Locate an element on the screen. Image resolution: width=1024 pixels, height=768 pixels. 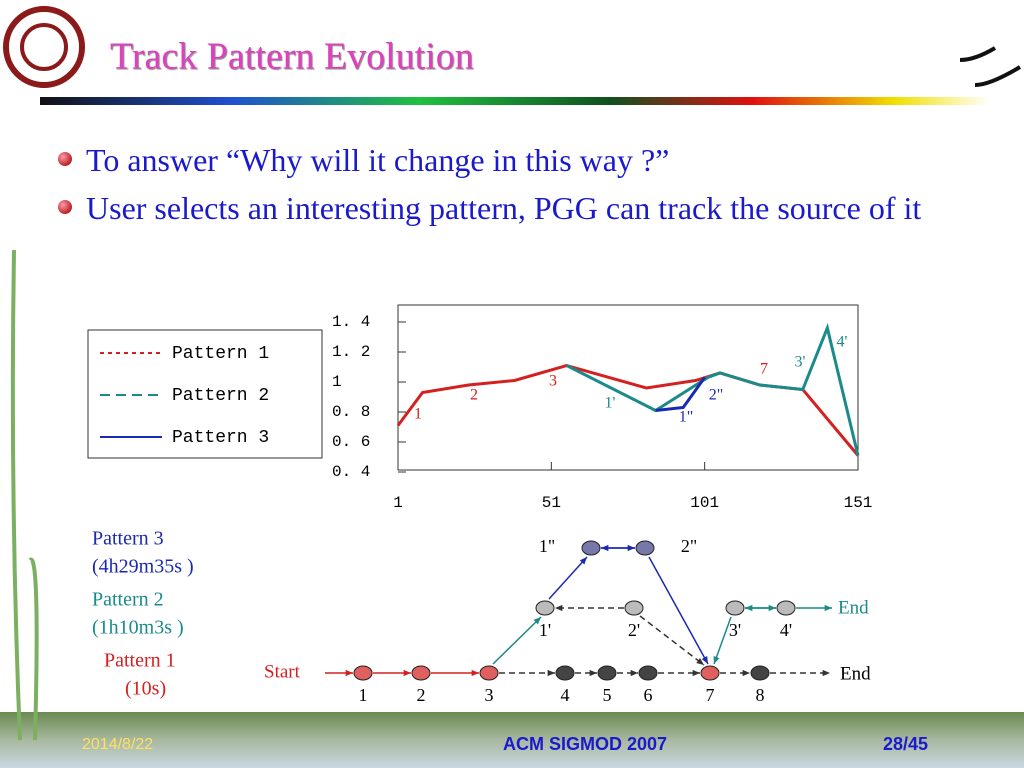
footer-page: 28/45 is located at coordinates (905, 744).